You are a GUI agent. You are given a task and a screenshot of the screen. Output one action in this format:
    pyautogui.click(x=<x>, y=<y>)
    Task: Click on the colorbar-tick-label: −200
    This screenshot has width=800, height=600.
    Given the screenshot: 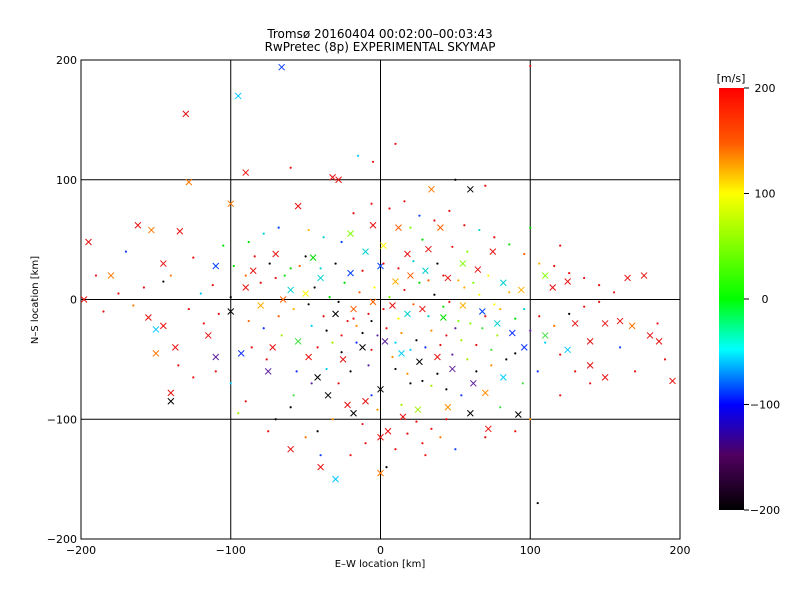 What is the action you would take?
    pyautogui.click(x=765, y=510)
    